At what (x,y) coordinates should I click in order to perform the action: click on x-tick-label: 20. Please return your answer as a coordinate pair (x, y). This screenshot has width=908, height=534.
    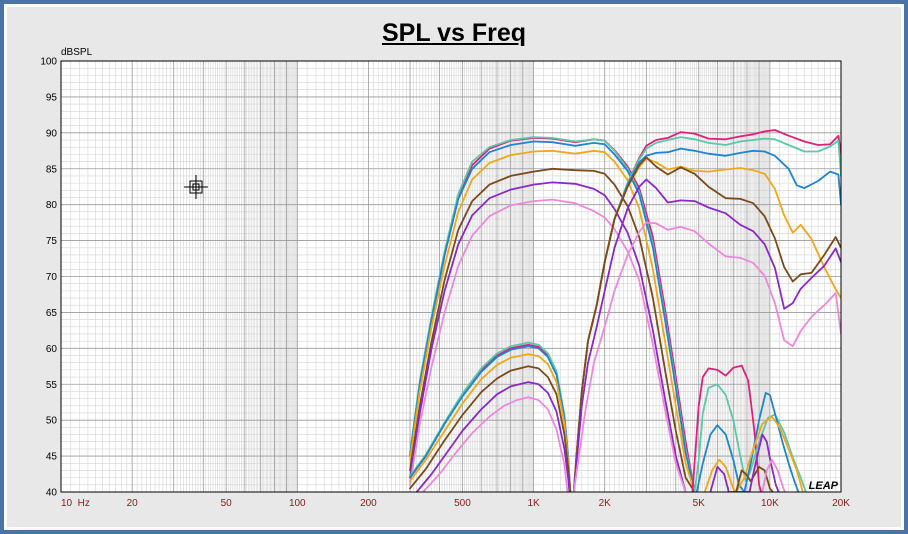
    Looking at the image, I should click on (133, 503).